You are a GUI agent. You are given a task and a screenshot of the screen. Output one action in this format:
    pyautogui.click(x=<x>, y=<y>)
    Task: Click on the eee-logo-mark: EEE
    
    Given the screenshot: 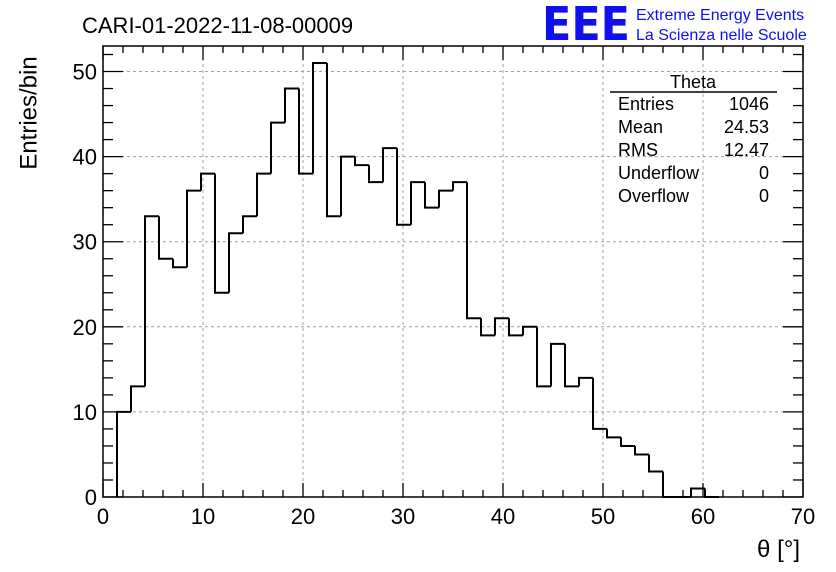 What is the action you would take?
    pyautogui.click(x=586, y=25)
    